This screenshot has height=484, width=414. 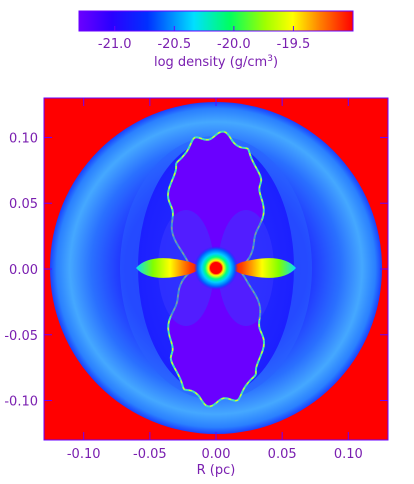 What do you see at coordinates (234, 44) in the screenshot?
I see `colorbar-tick-label: -20.0` at bounding box center [234, 44].